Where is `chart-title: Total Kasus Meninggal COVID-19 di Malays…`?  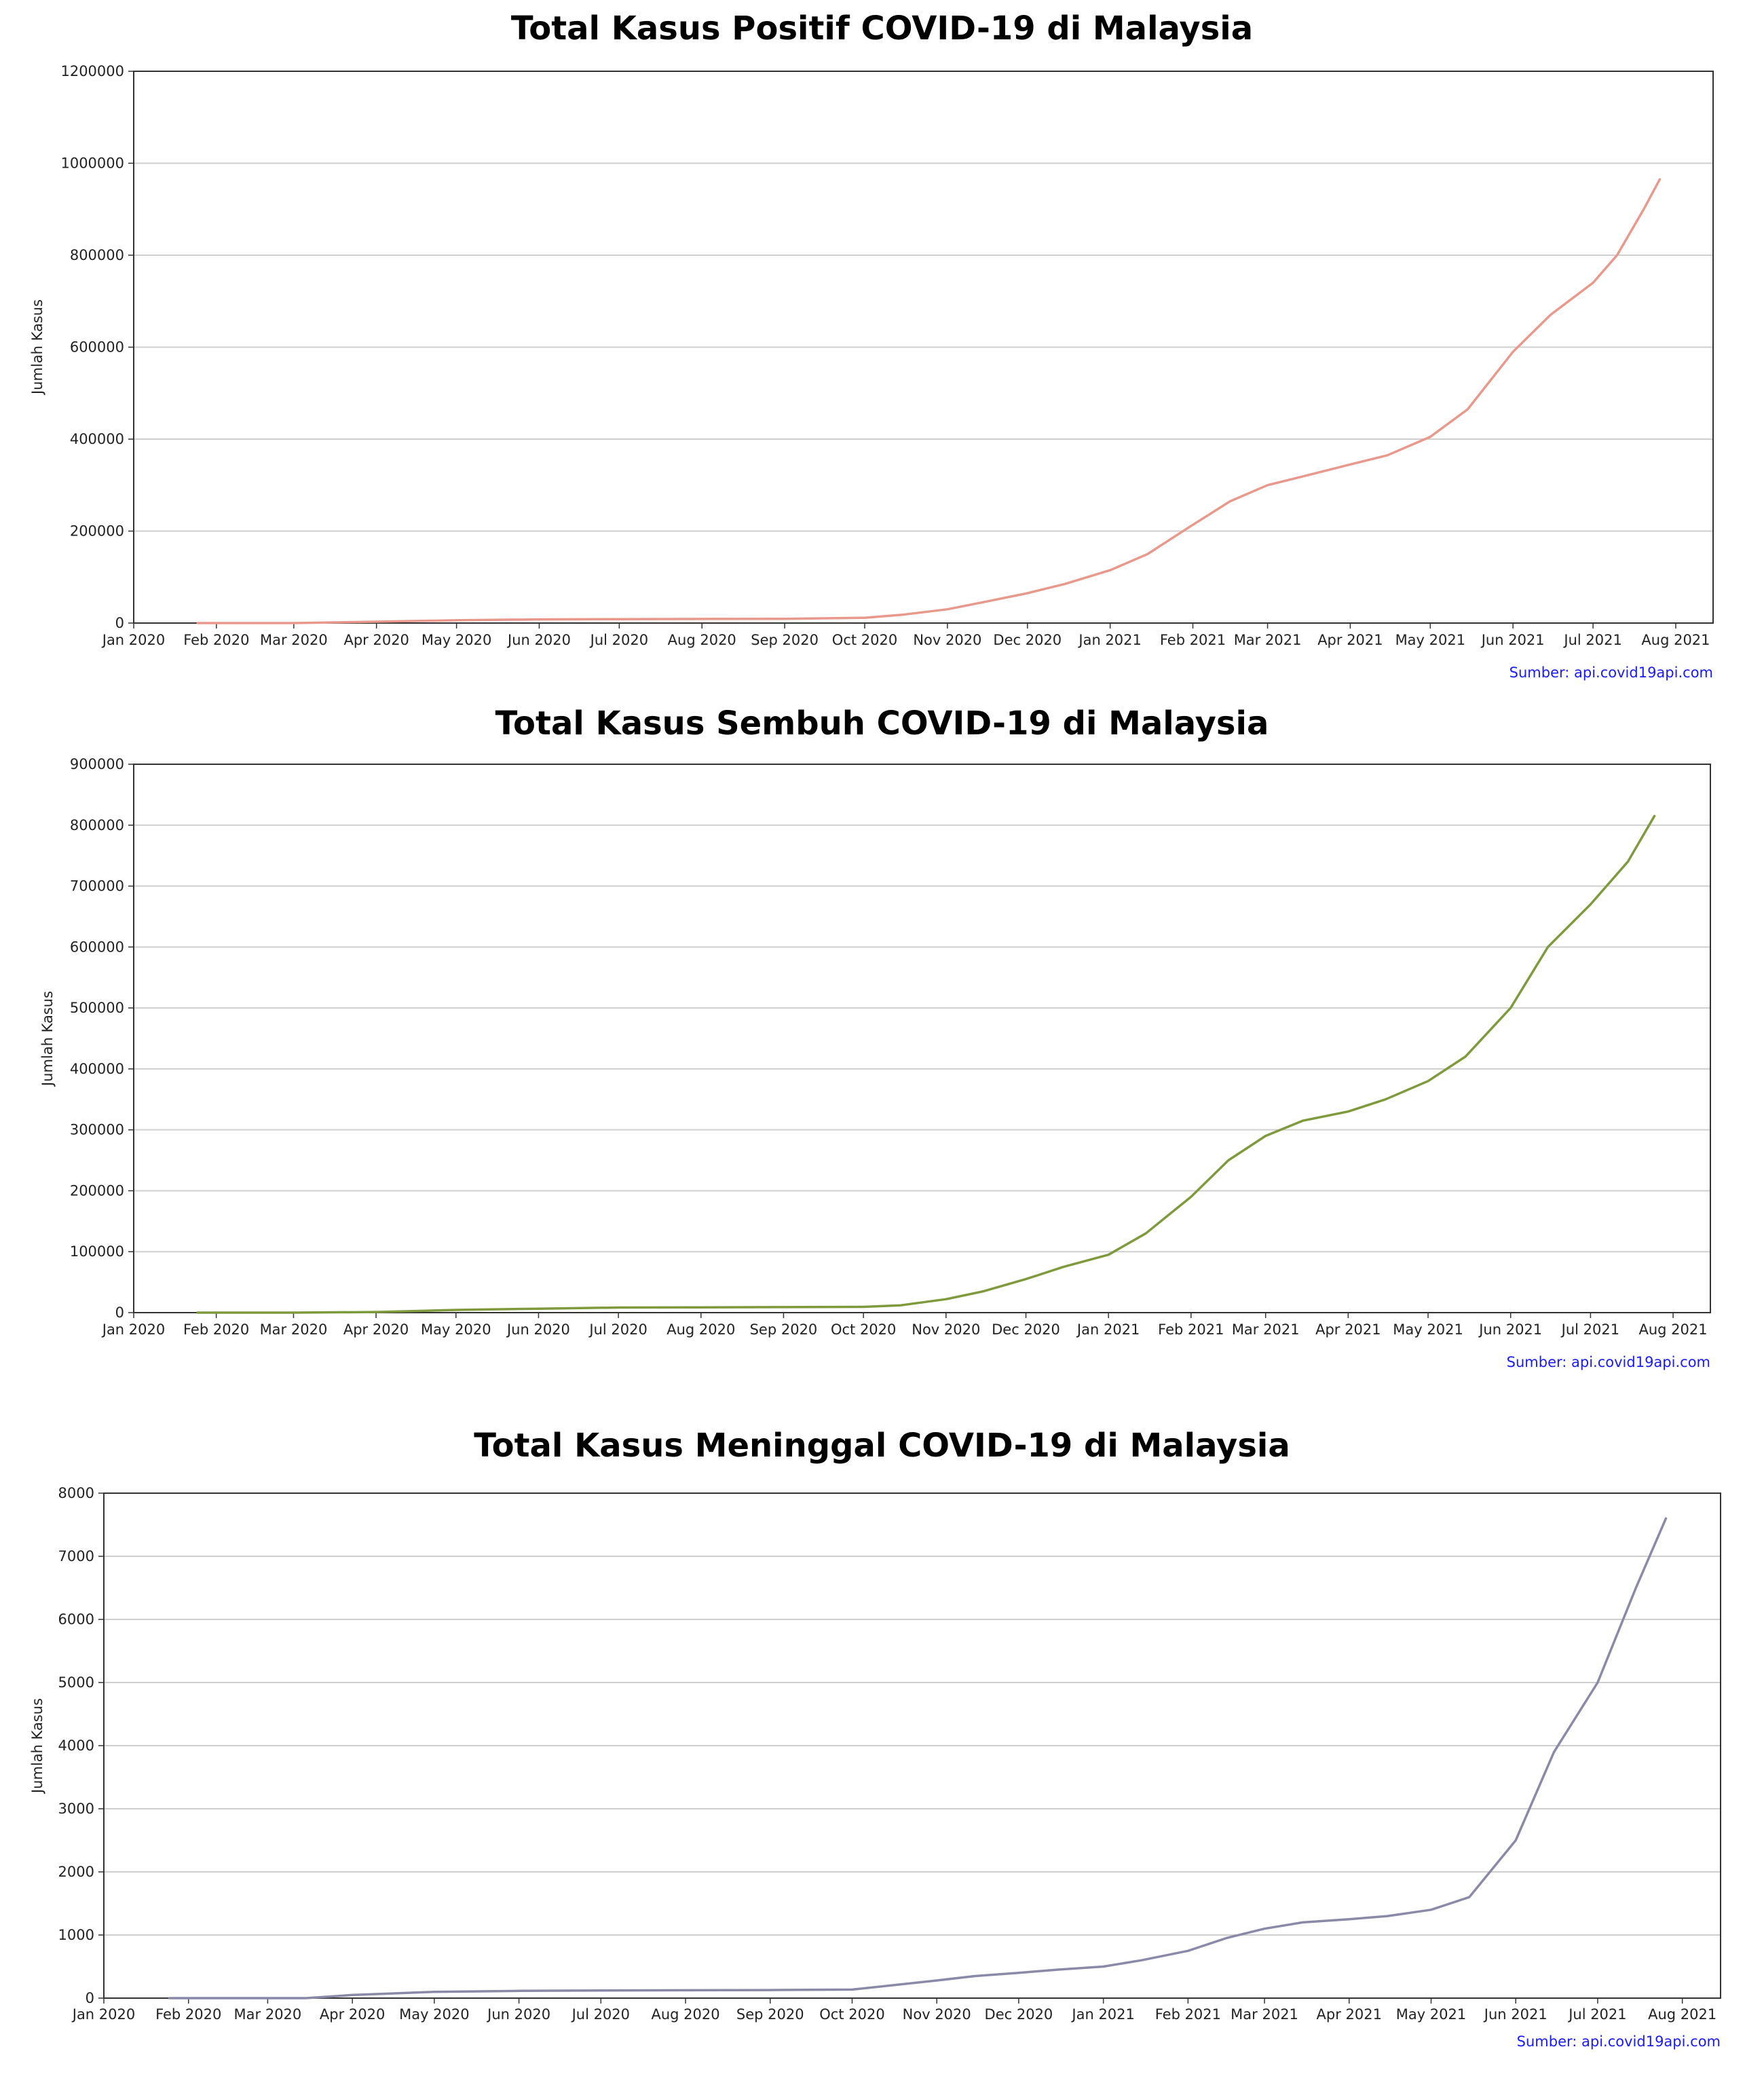
chart-title: Total Kasus Meninggal COVID-19 di Malays… is located at coordinates (882, 1446).